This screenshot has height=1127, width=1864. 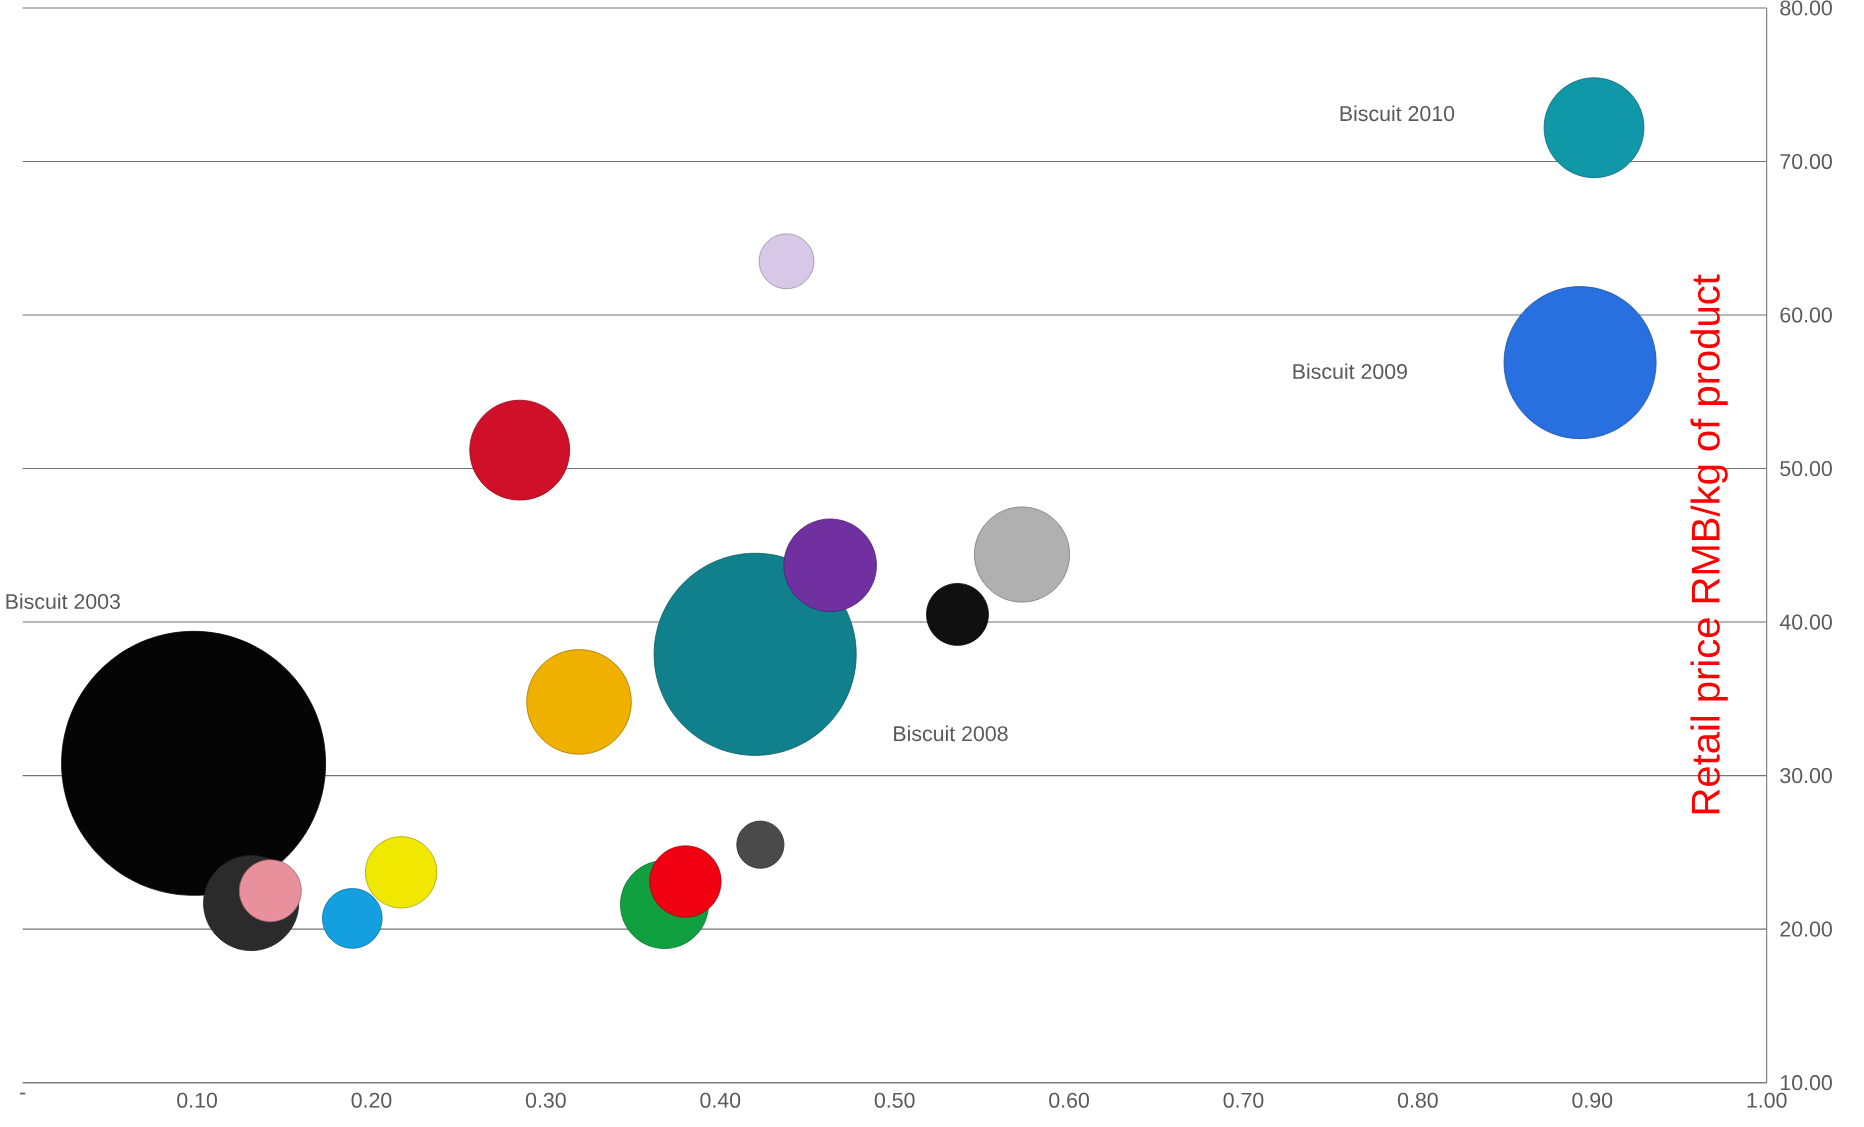 I want to click on x-tick-label: 0.40, so click(x=720, y=1100).